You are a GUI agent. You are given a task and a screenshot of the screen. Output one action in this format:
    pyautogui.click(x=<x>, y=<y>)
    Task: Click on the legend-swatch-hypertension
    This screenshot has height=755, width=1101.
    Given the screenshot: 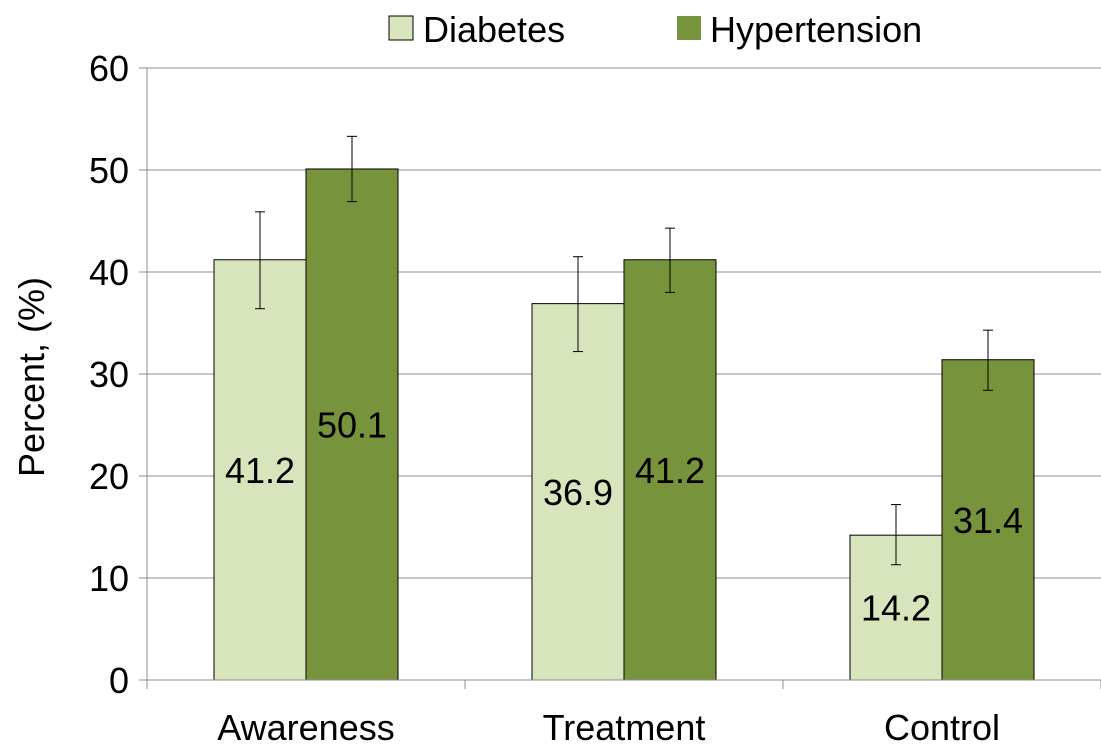 What is the action you would take?
    pyautogui.click(x=689, y=28)
    